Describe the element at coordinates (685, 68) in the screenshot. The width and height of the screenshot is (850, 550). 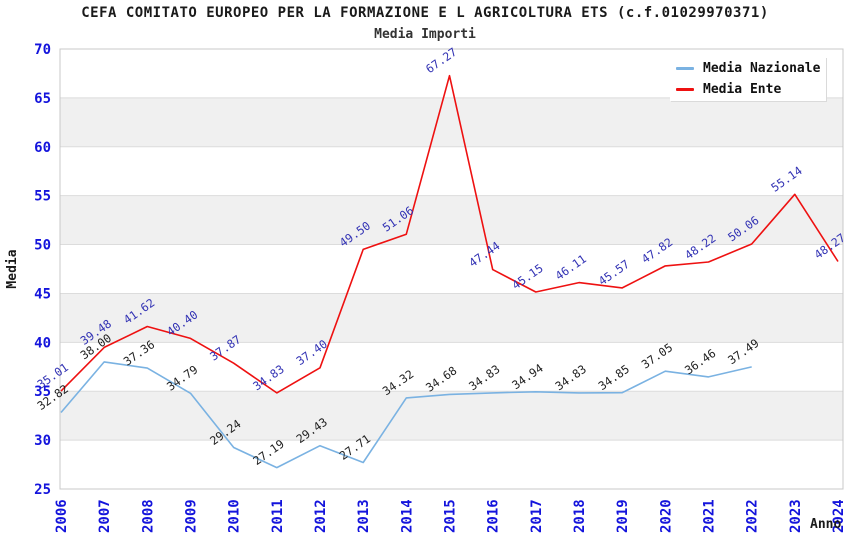
I see `media-nazionale-line-swatch` at that location.